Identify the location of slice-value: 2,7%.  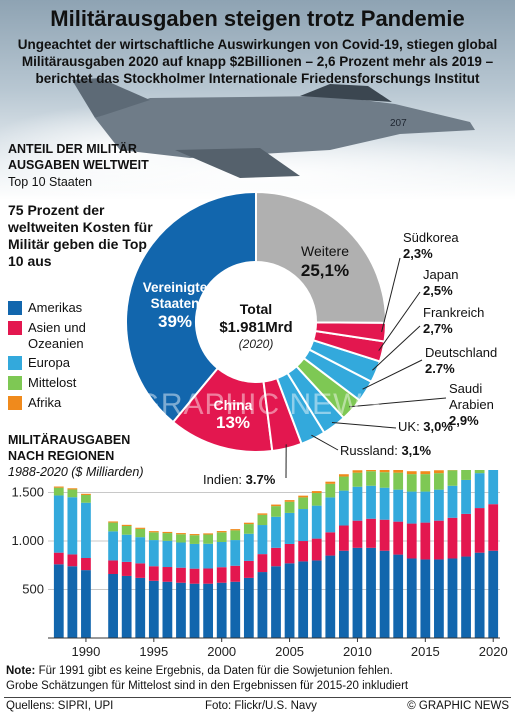
(438, 328).